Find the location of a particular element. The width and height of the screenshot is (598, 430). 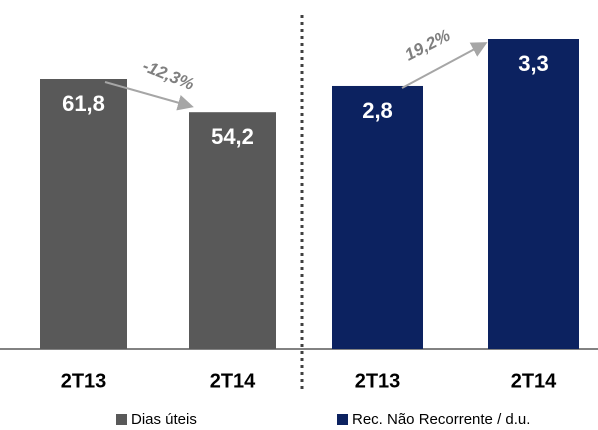

value-label: 2,8 is located at coordinates (377, 110).